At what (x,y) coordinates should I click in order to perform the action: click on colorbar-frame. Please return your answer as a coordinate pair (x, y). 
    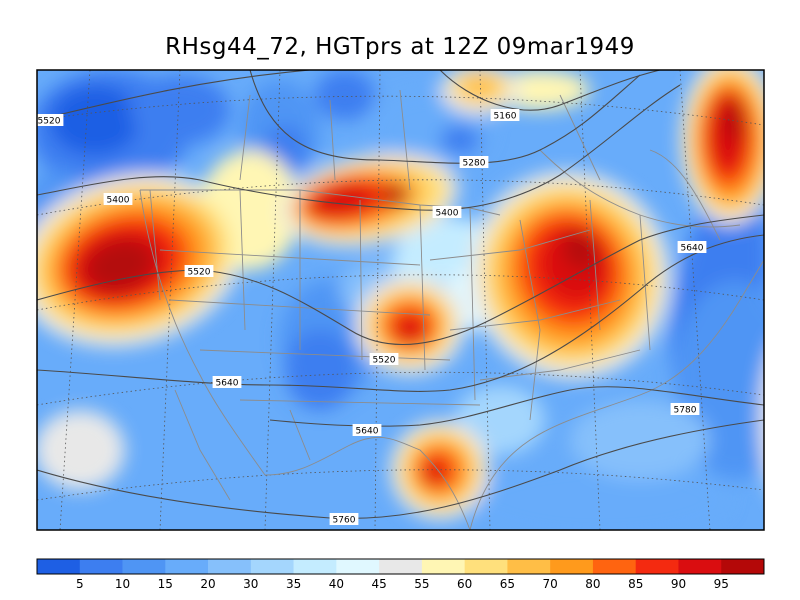
    Looking at the image, I should click on (400, 566).